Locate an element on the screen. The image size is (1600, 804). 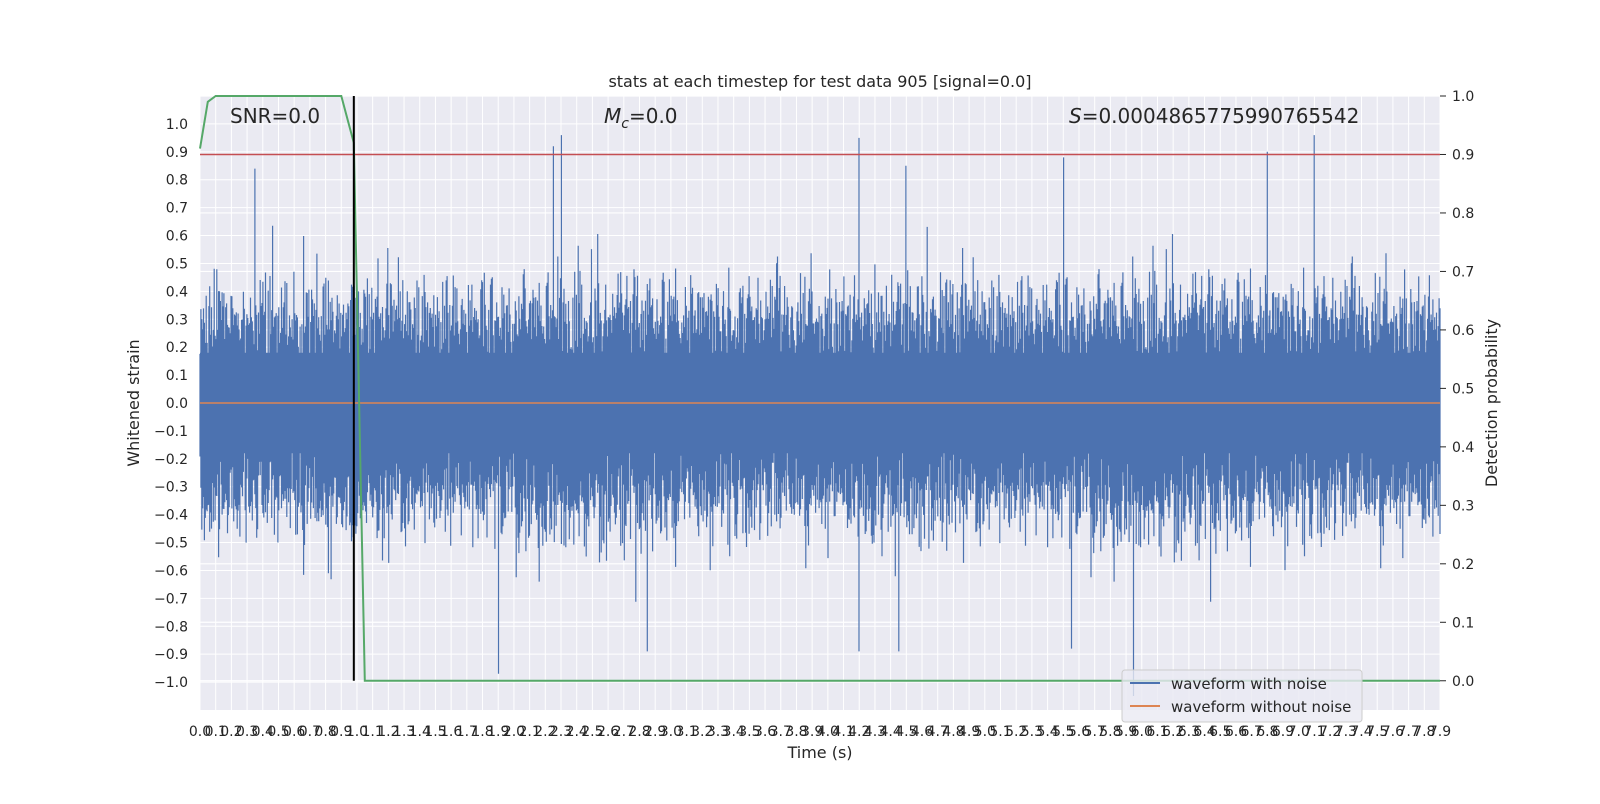
x-tick-label: 0.9 is located at coordinates (341, 732).